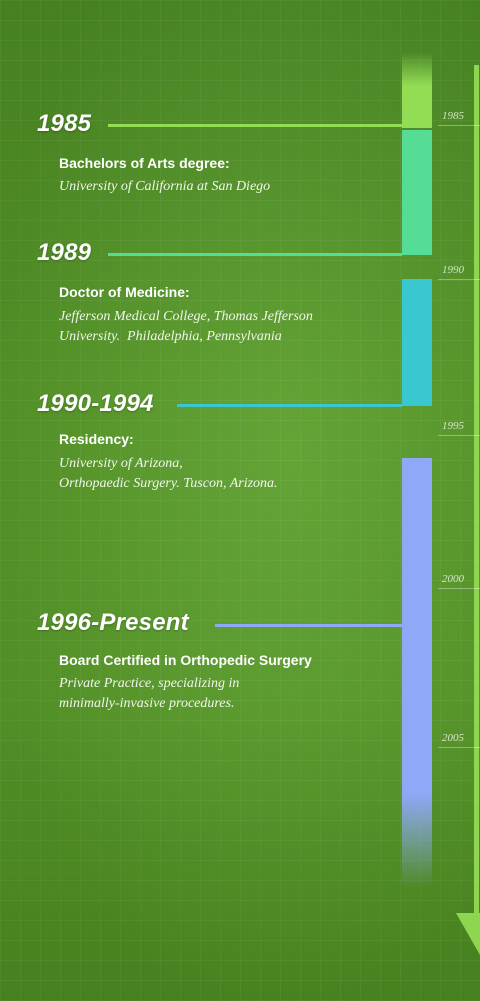 The image size is (480, 1001). Describe the element at coordinates (417, 673) in the screenshot. I see `period-bar-1996-present` at that location.